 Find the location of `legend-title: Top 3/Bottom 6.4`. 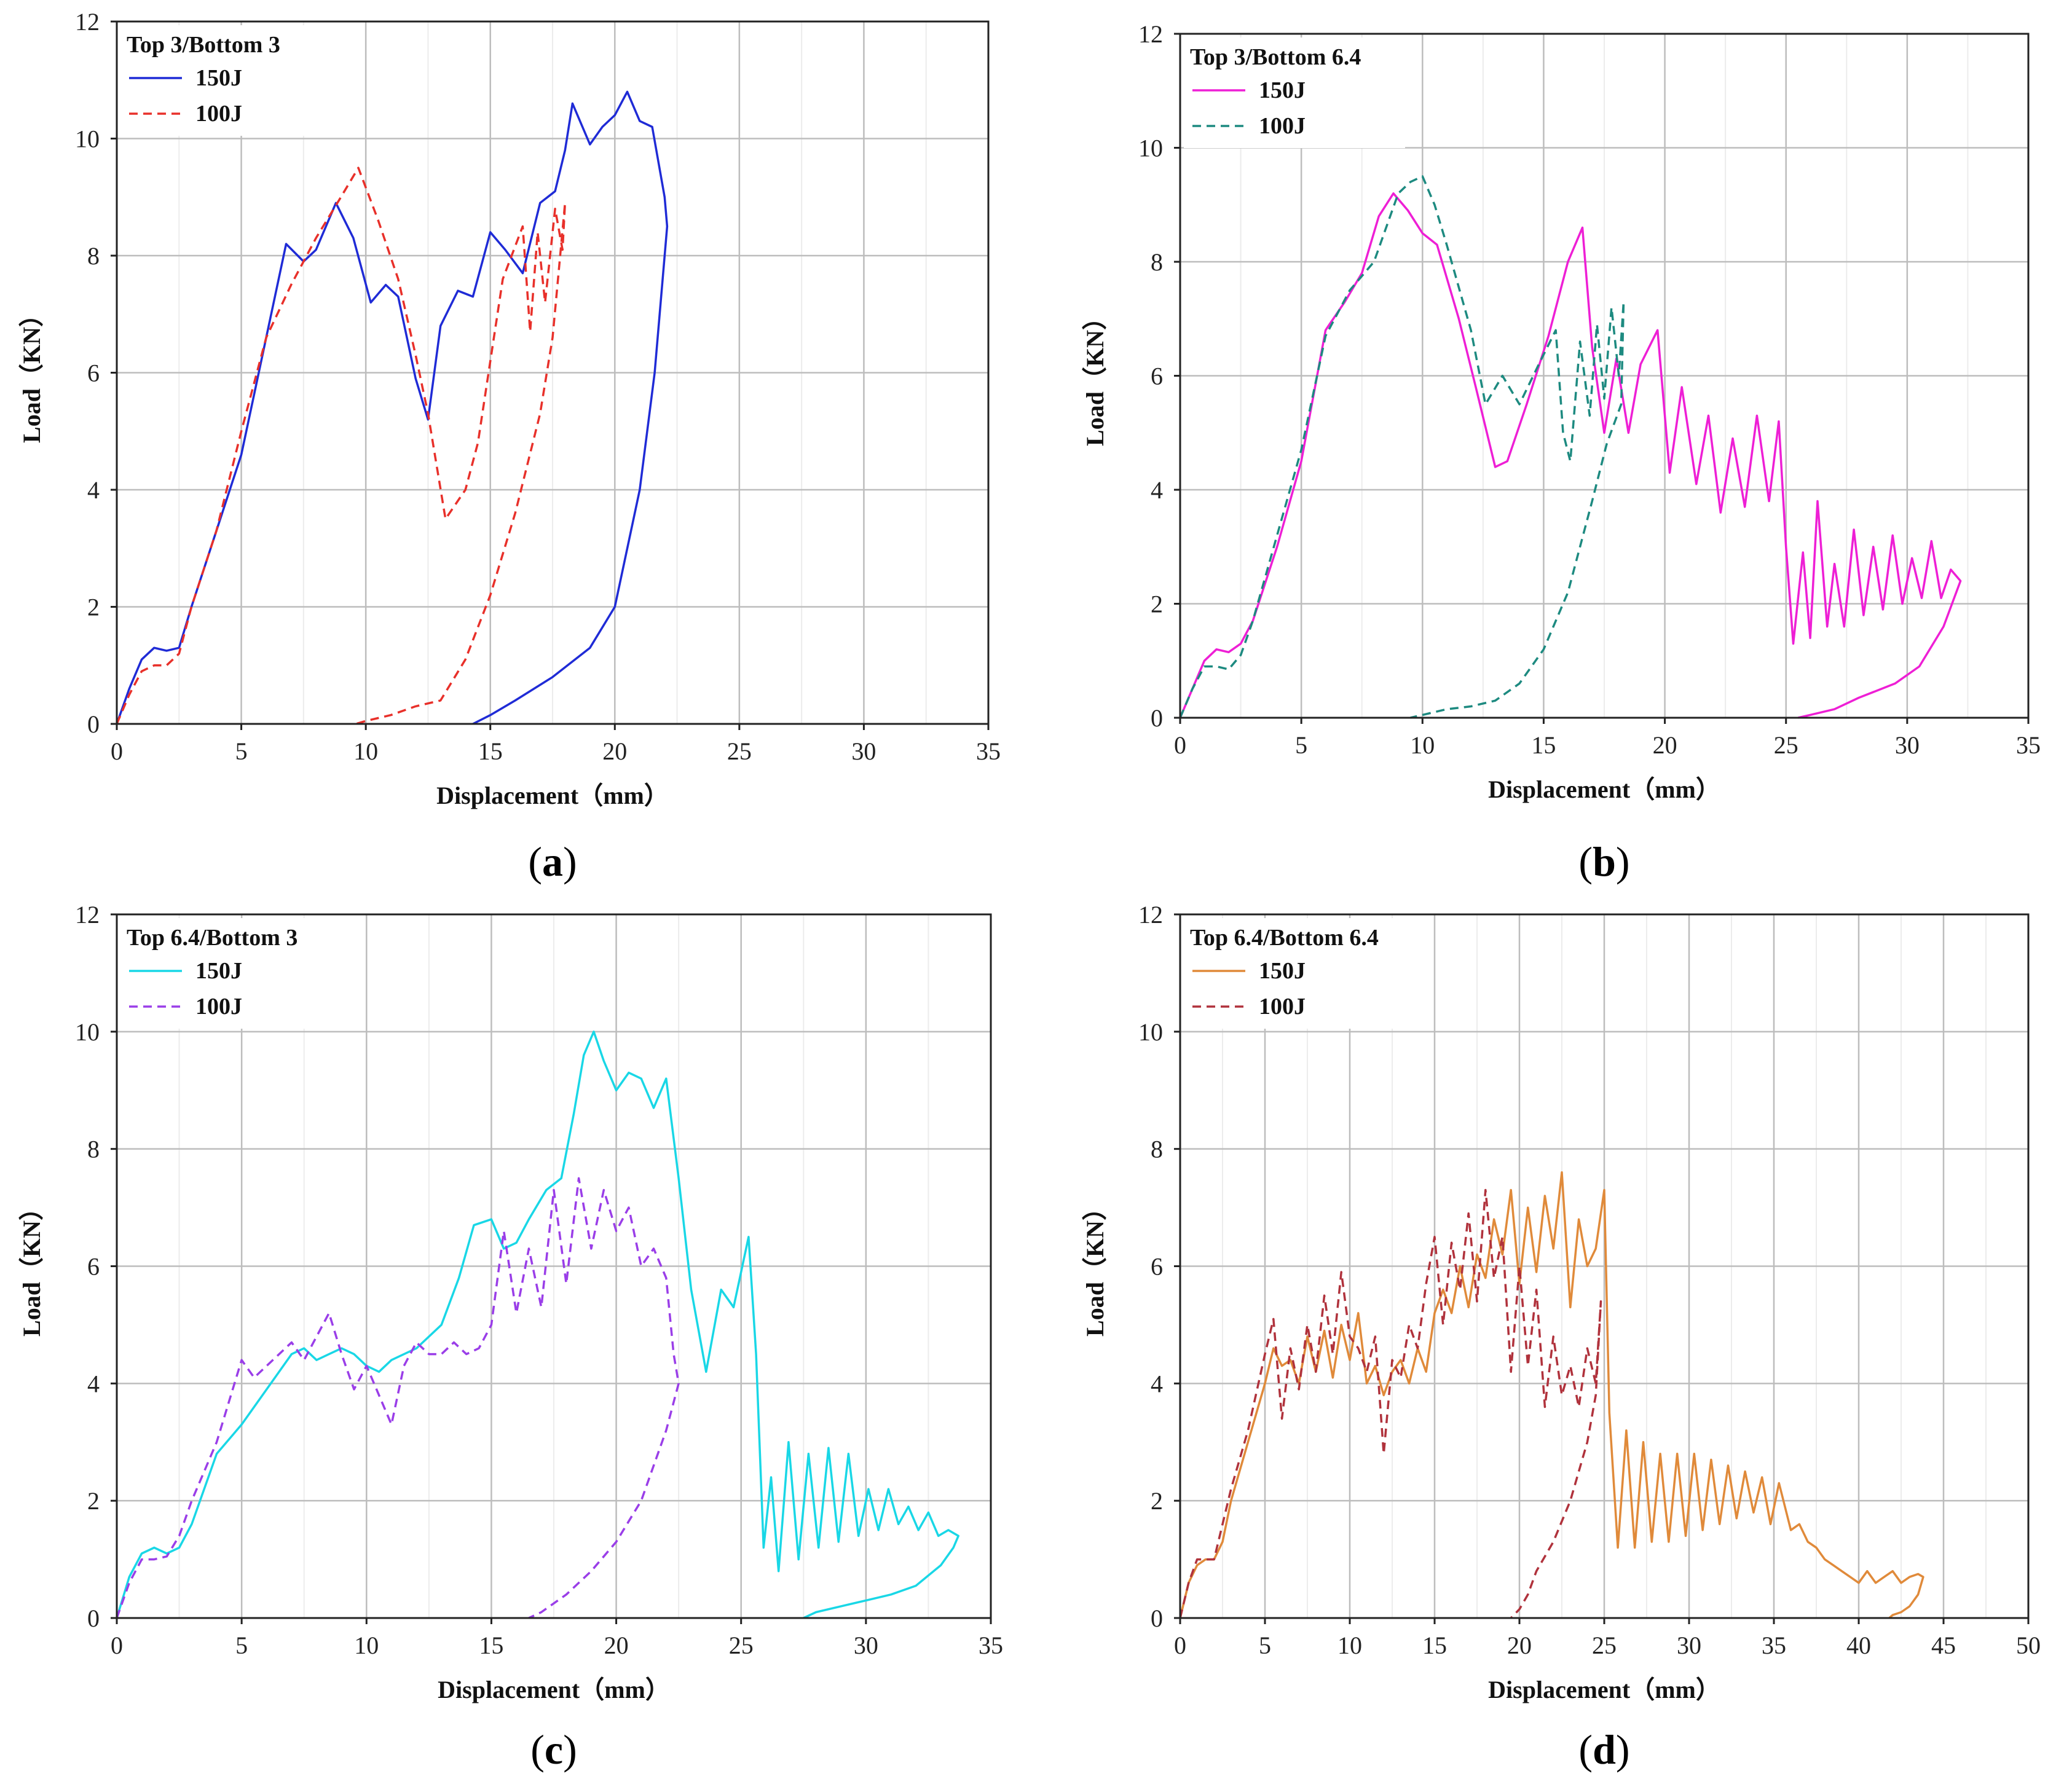

legend-title: Top 3/Bottom 6.4 is located at coordinates (1275, 57).